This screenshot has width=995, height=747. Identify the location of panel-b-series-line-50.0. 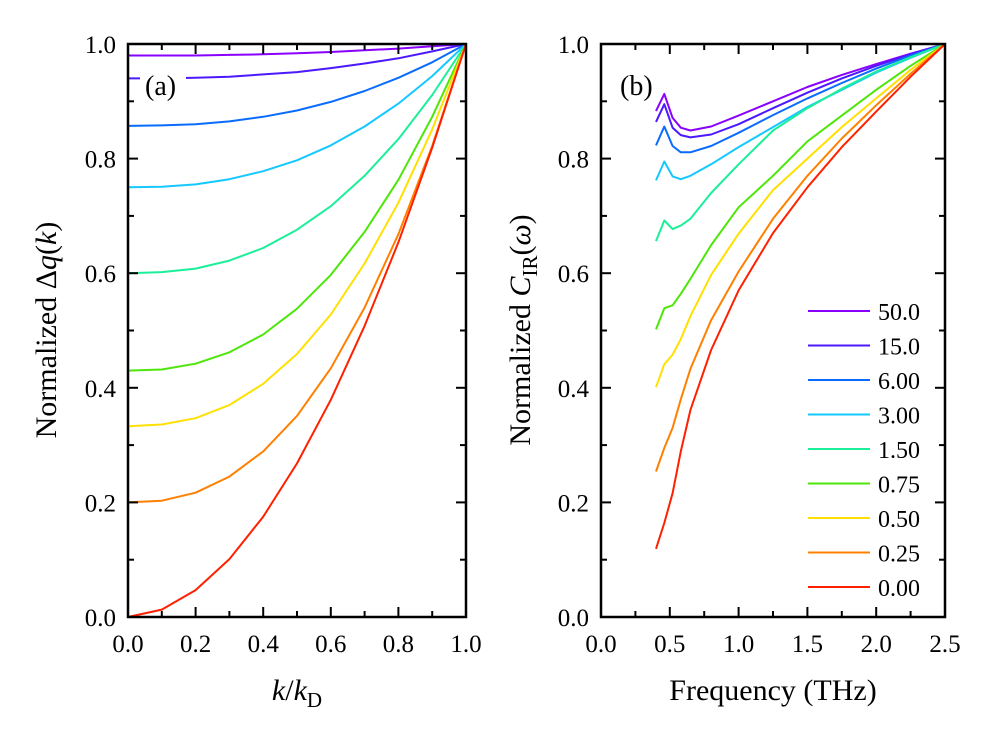
(800, 87).